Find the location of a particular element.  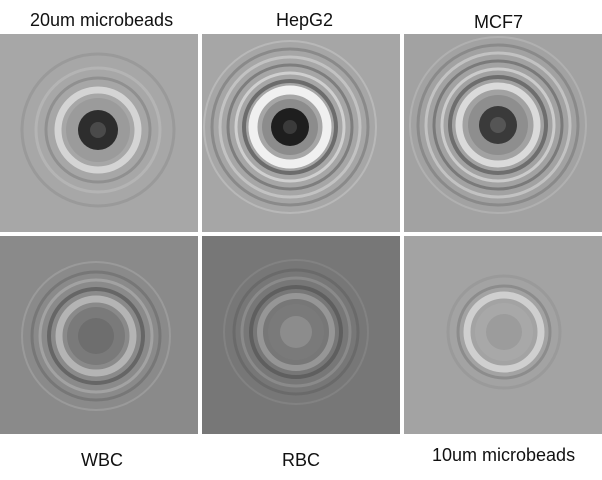

label-20um-microbeads: 20um microbeads is located at coordinates (102, 20).